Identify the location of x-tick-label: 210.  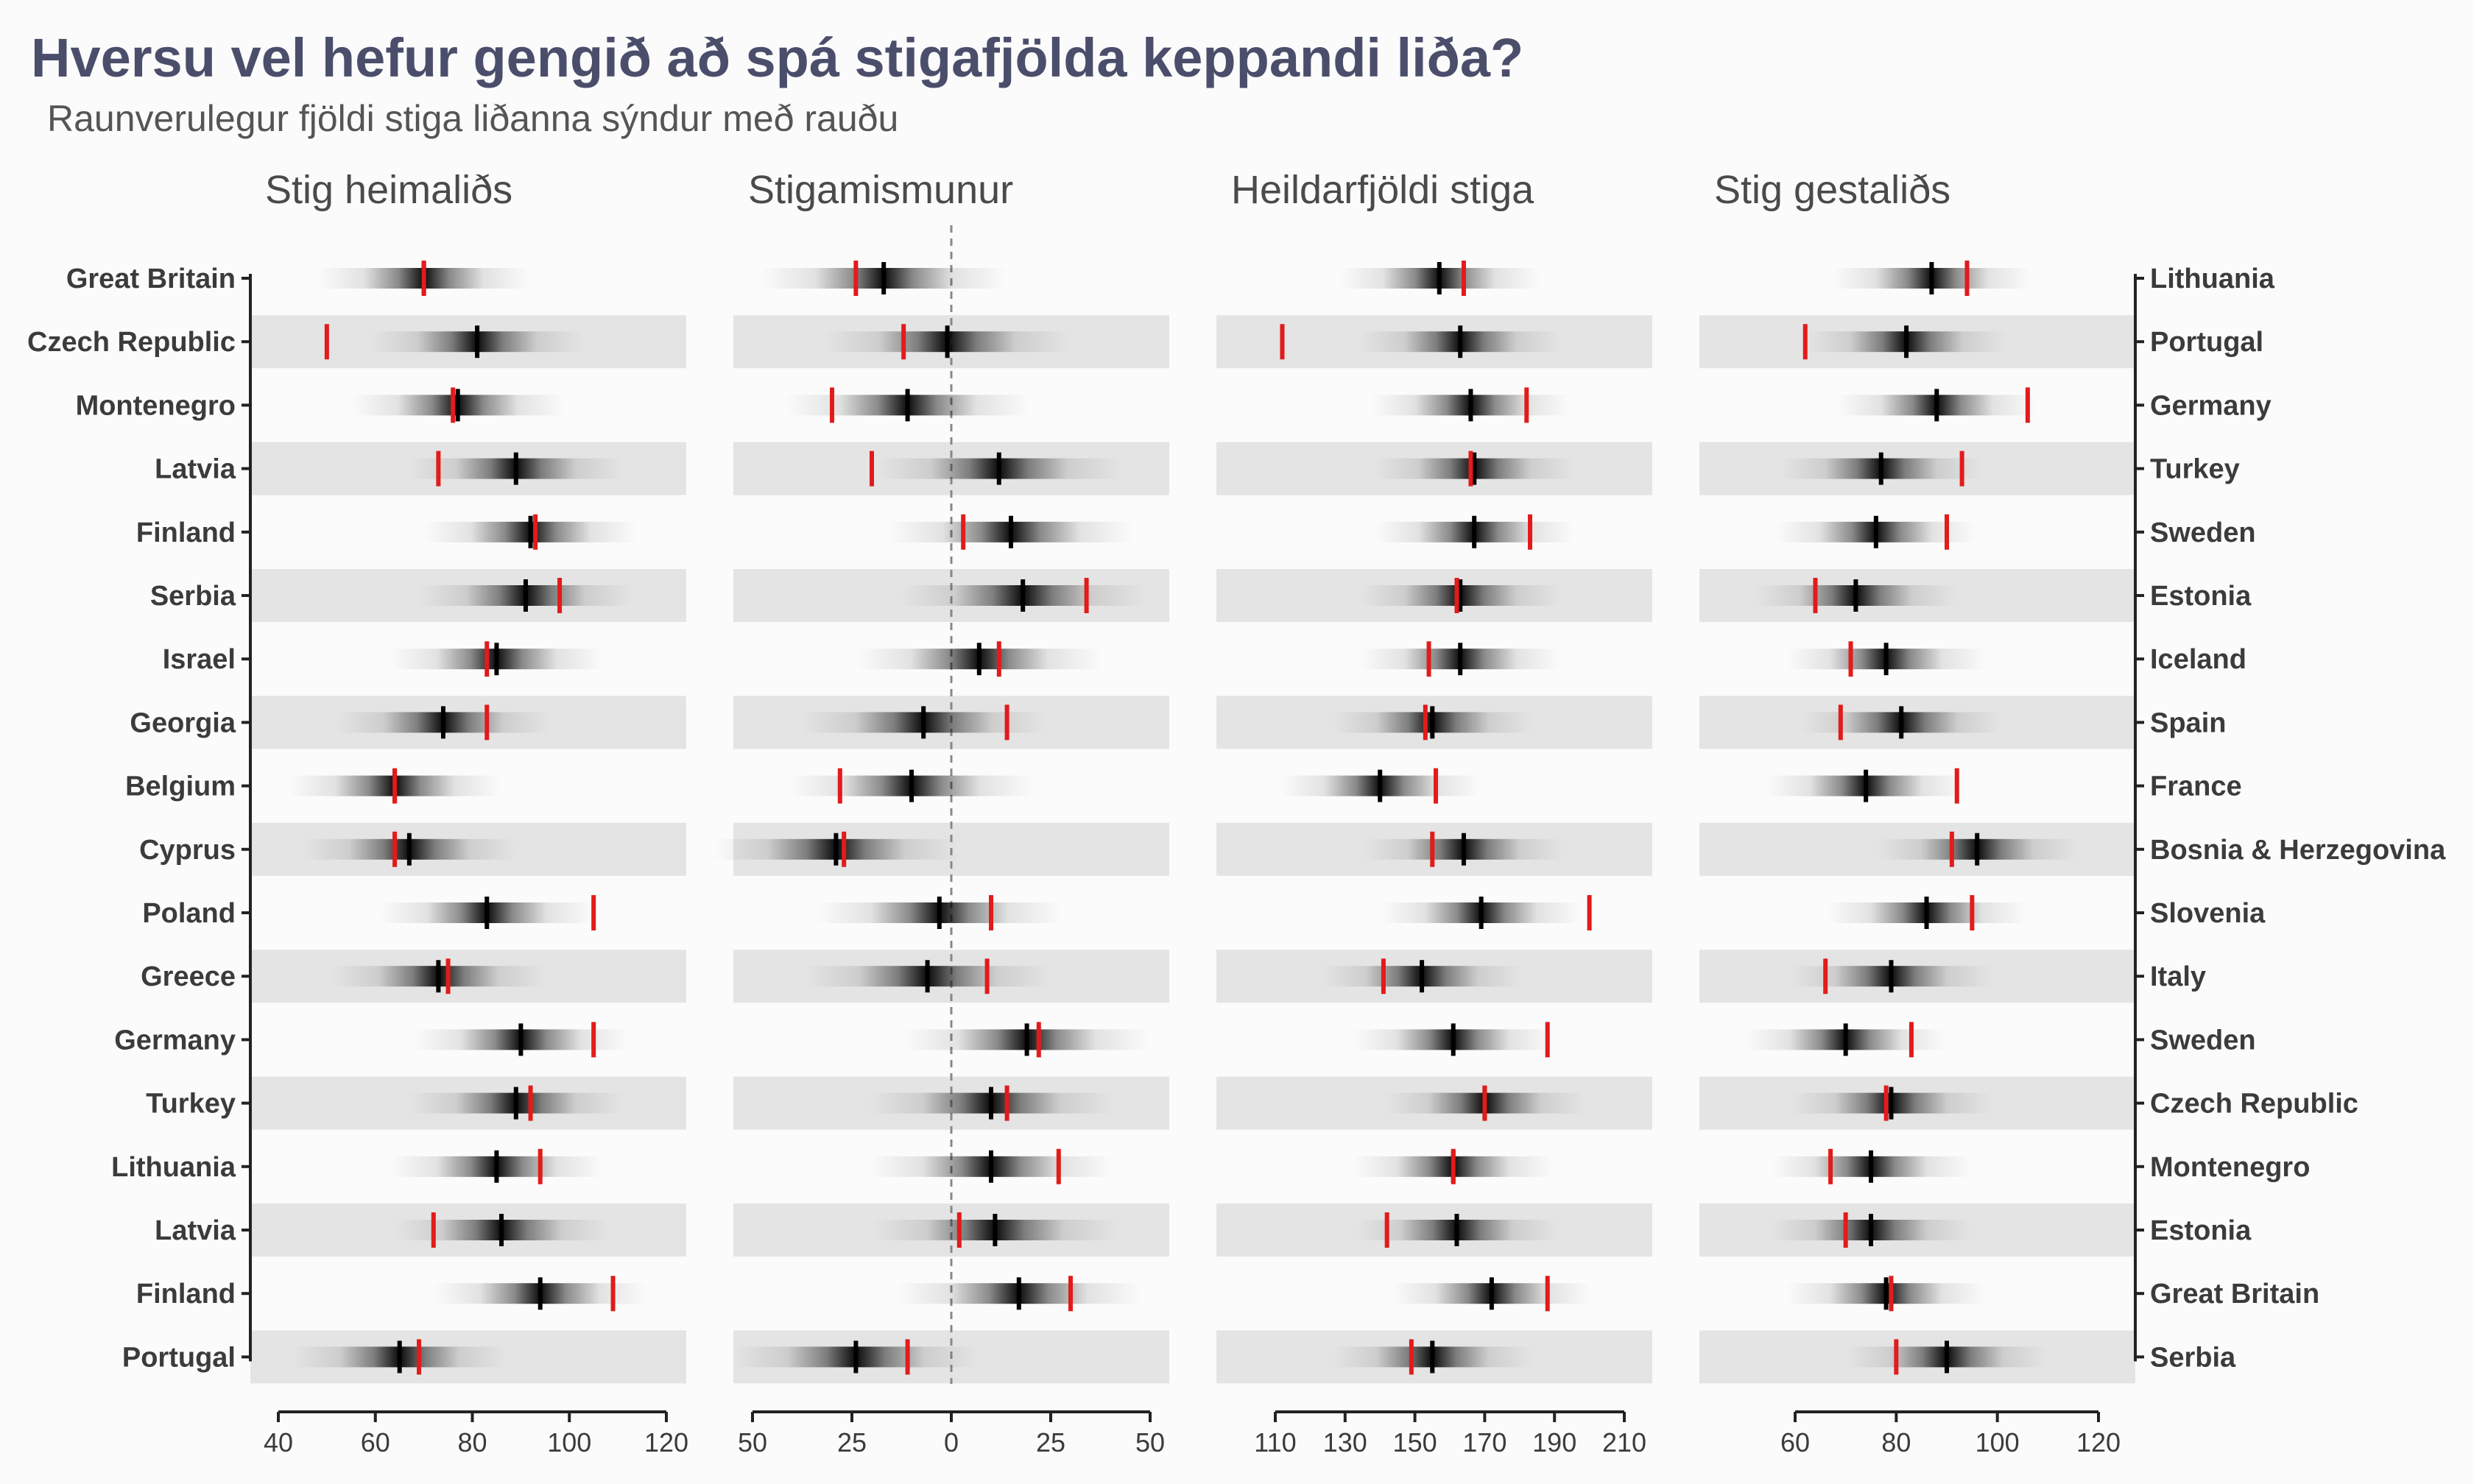
(1624, 1442).